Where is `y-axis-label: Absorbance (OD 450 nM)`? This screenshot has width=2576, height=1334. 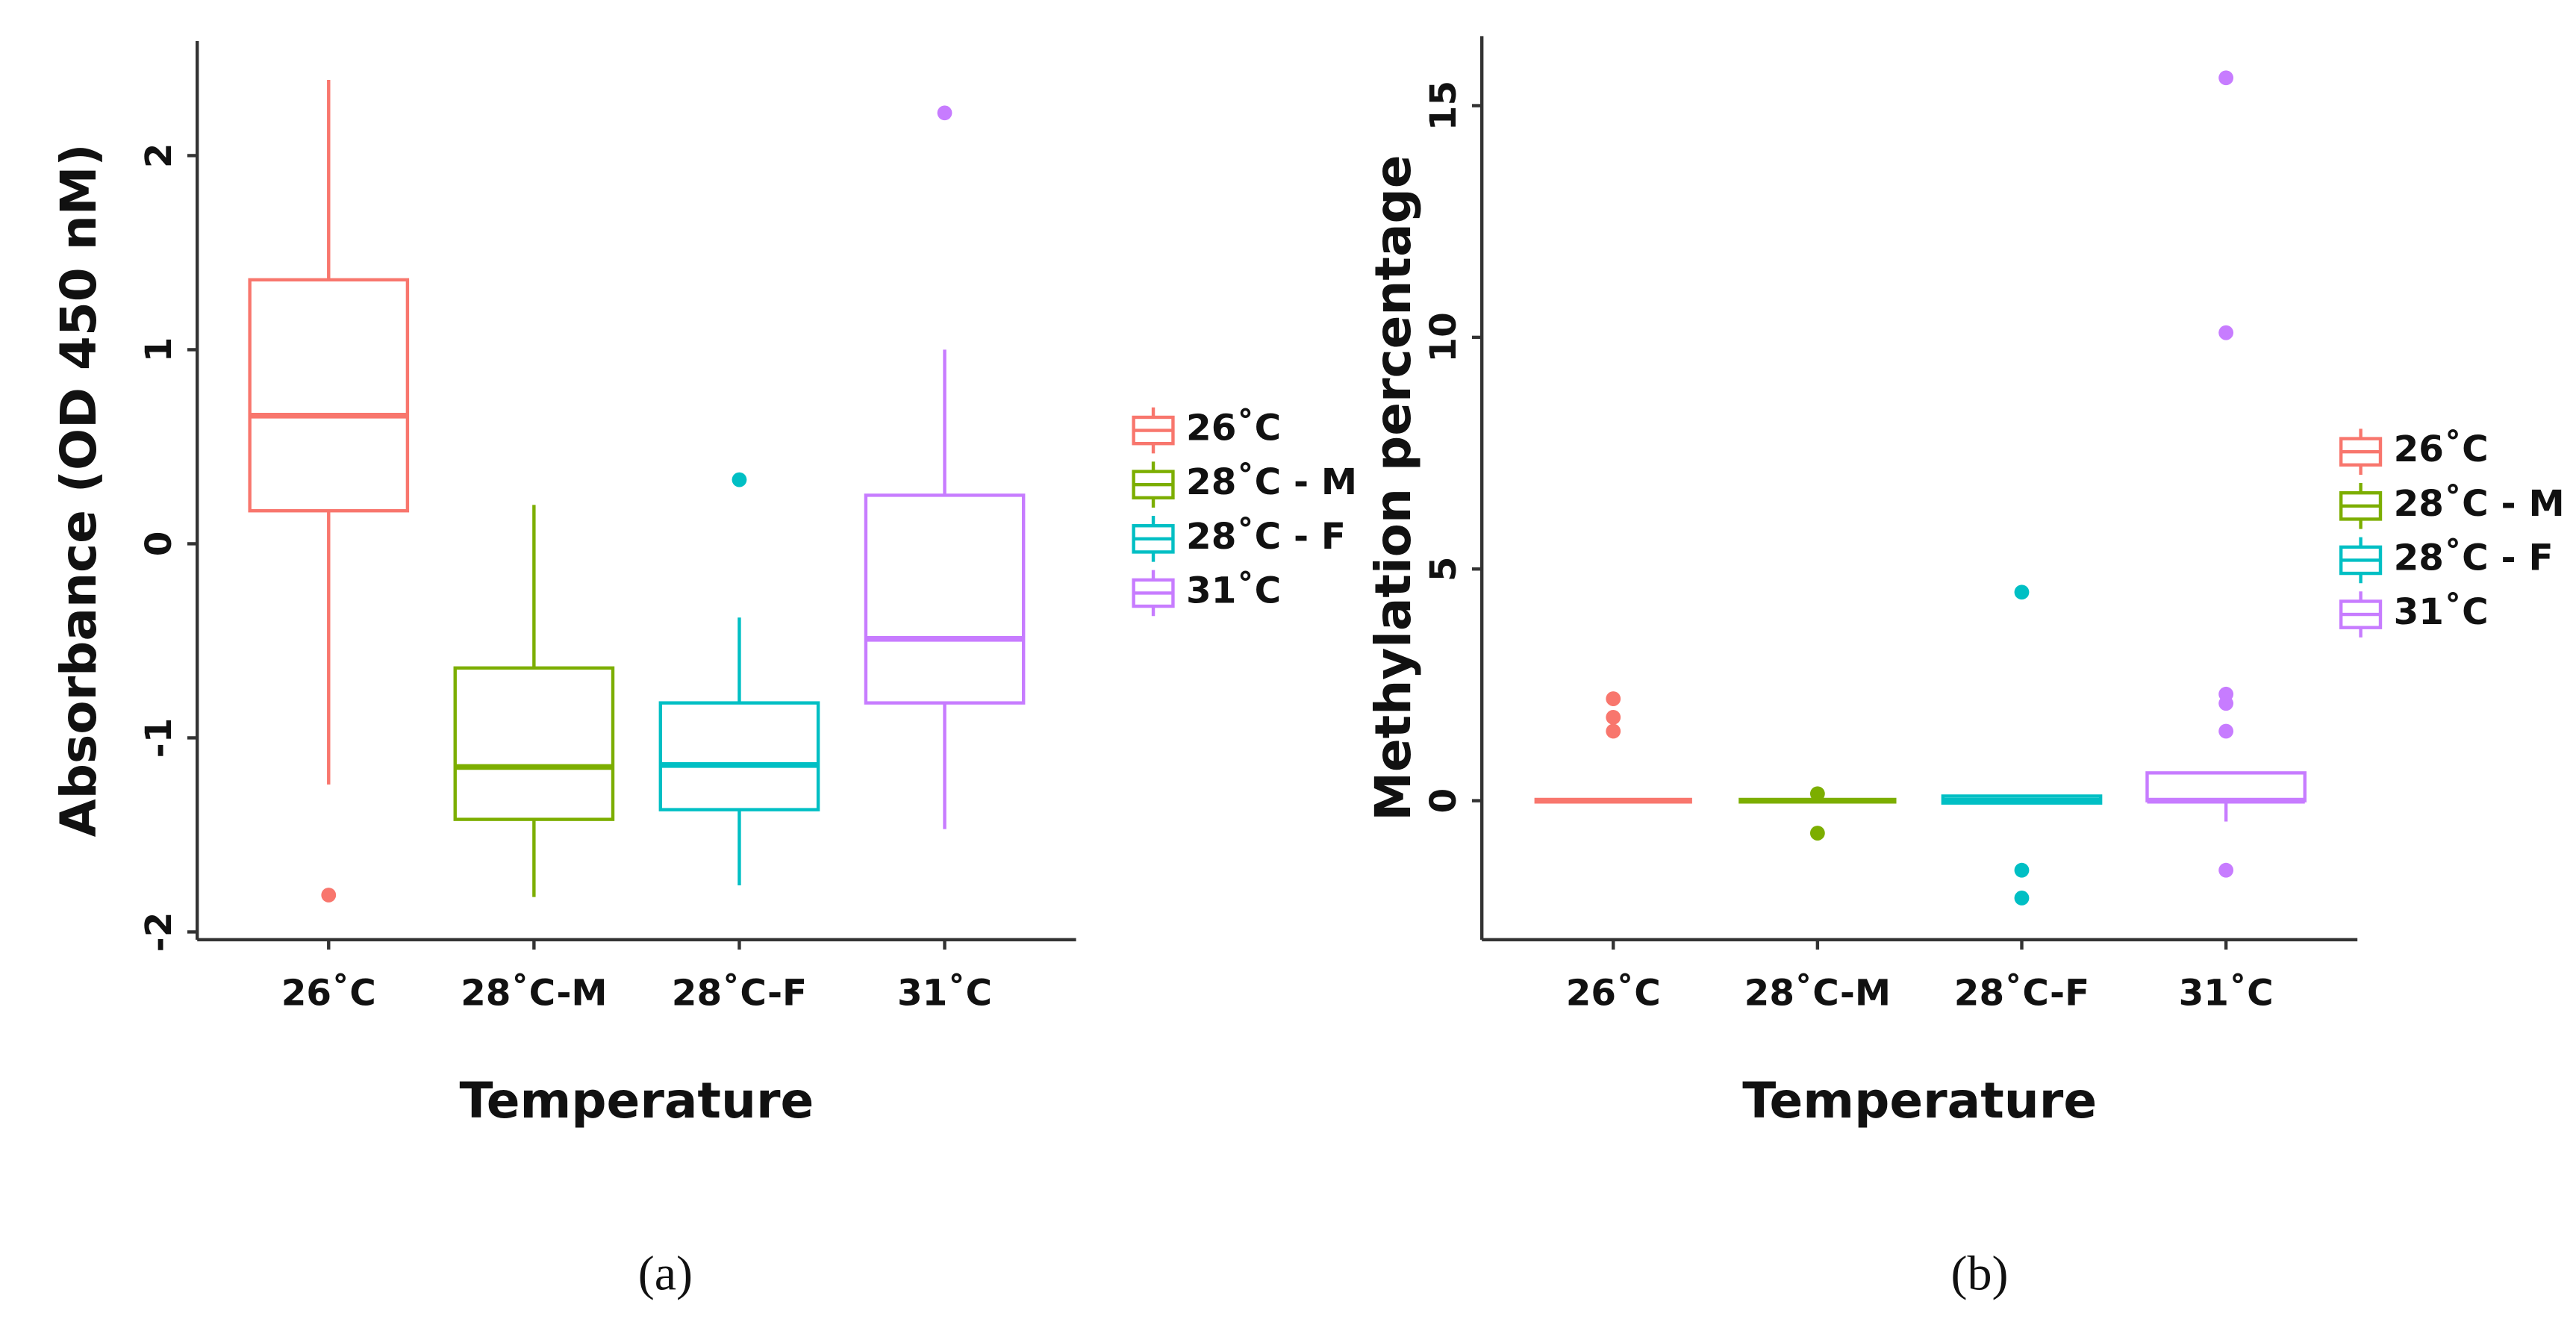 y-axis-label: Absorbance (OD 450 nM) is located at coordinates (78, 490).